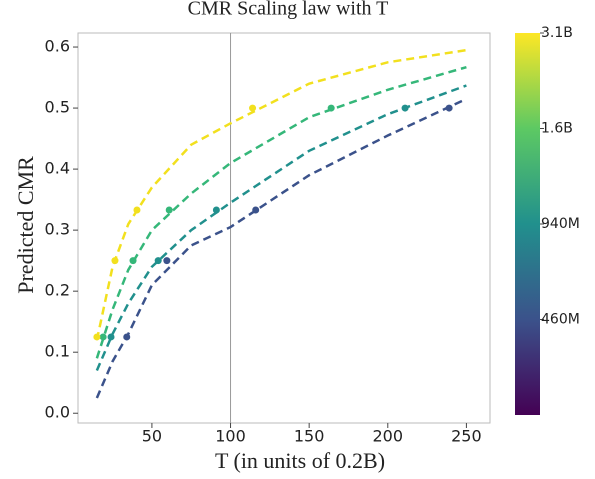  Describe the element at coordinates (309, 436) in the screenshot. I see `x-tick-label: 150` at that location.